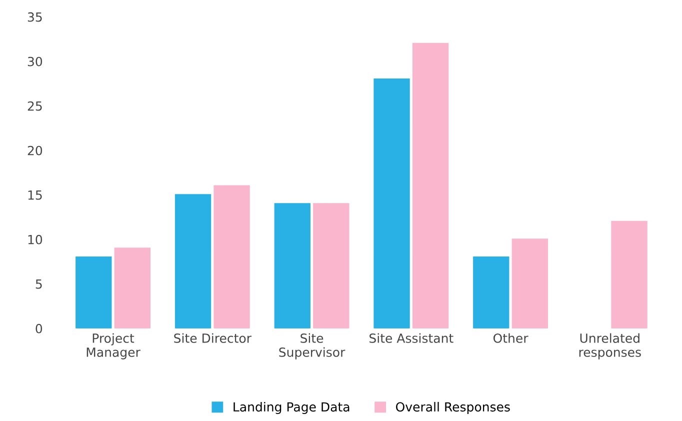 The height and width of the screenshot is (421, 682). I want to click on x-tick-label: Site Supervisor, so click(312, 346).